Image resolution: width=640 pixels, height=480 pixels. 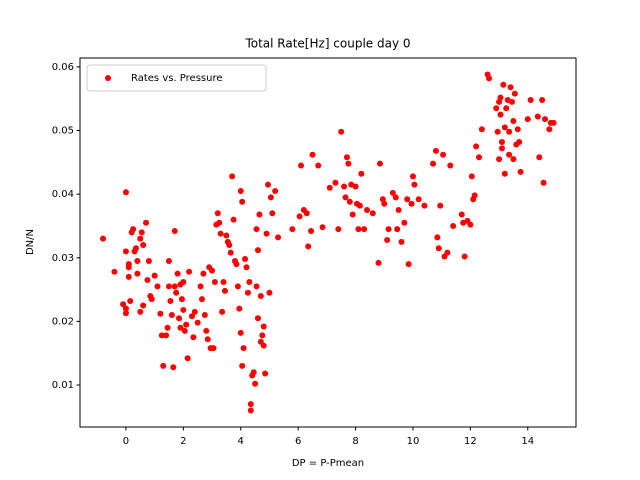 I want to click on legend-marker, so click(x=108, y=78).